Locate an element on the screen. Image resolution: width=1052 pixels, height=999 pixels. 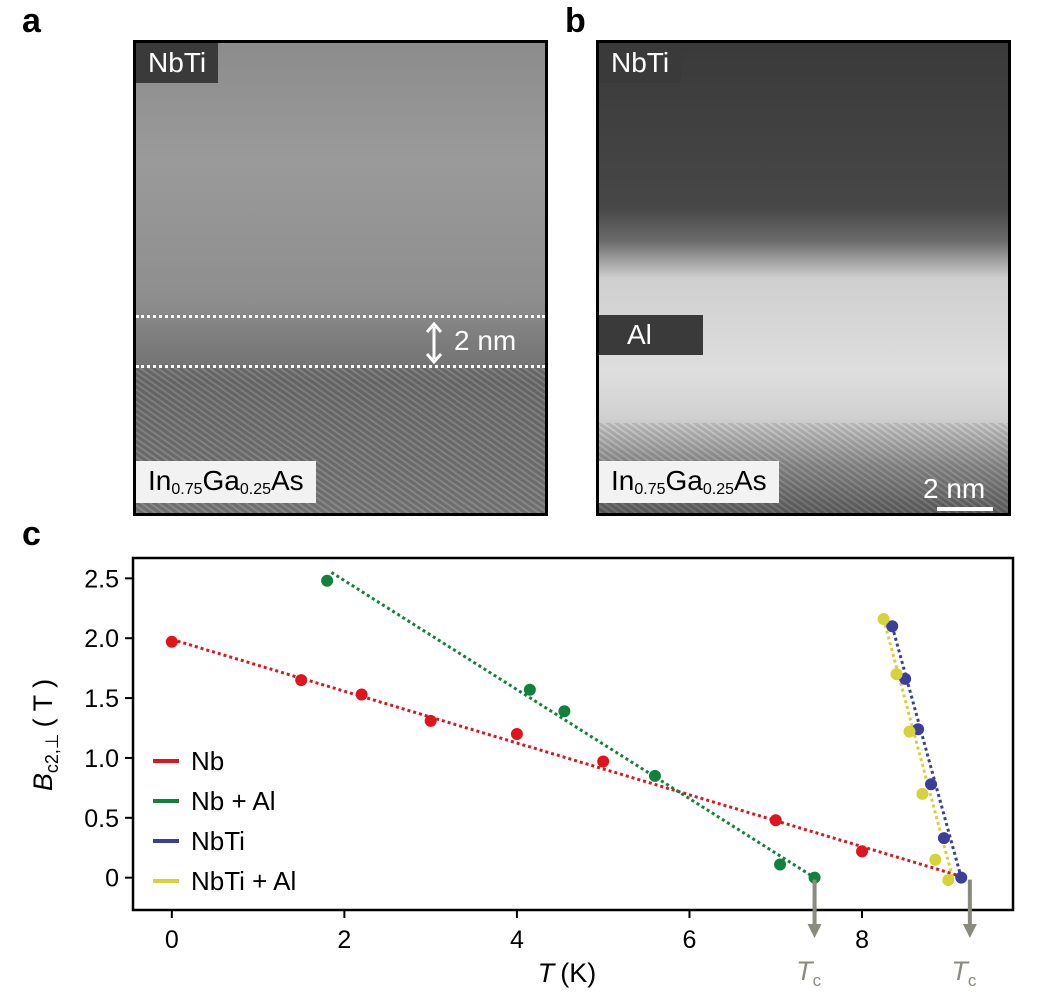
thickness-label: 2 nm is located at coordinates (485, 340).